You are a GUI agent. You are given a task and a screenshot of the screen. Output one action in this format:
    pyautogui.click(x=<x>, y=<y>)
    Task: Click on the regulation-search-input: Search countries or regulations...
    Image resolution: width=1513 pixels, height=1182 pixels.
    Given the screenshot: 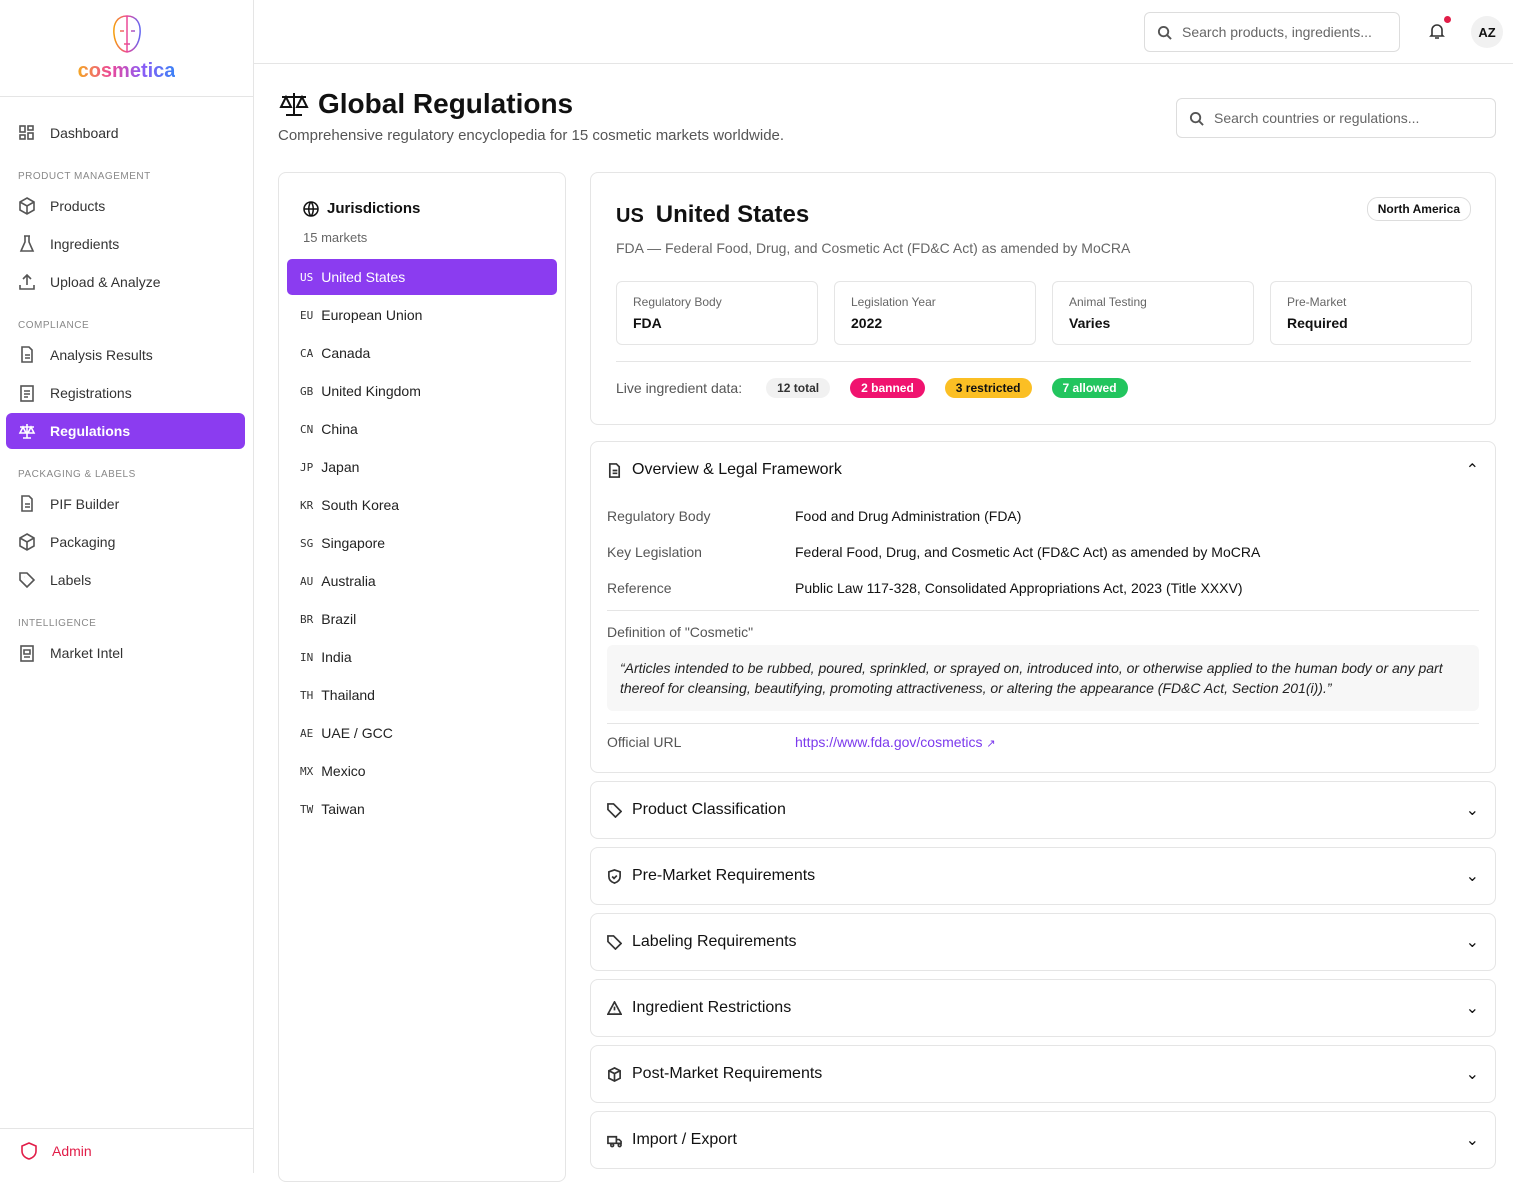 What is the action you would take?
    pyautogui.click(x=1336, y=118)
    